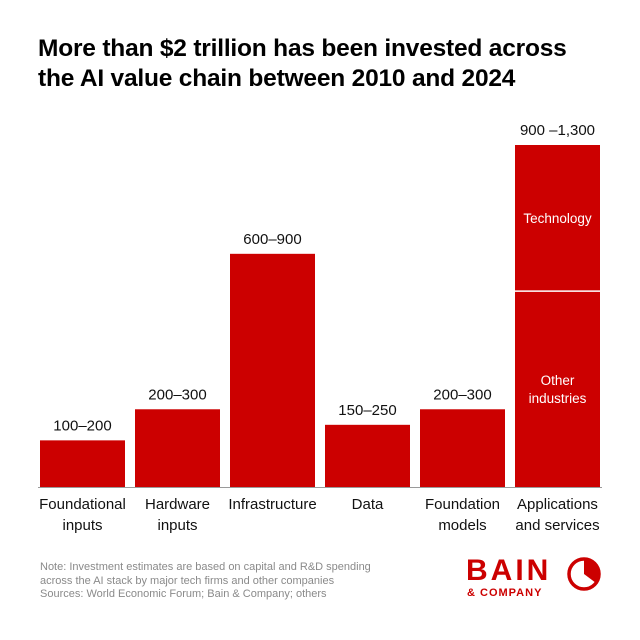 This screenshot has width=640, height=640. What do you see at coordinates (557, 515) in the screenshot?
I see `category-label-6: Applications and services` at bounding box center [557, 515].